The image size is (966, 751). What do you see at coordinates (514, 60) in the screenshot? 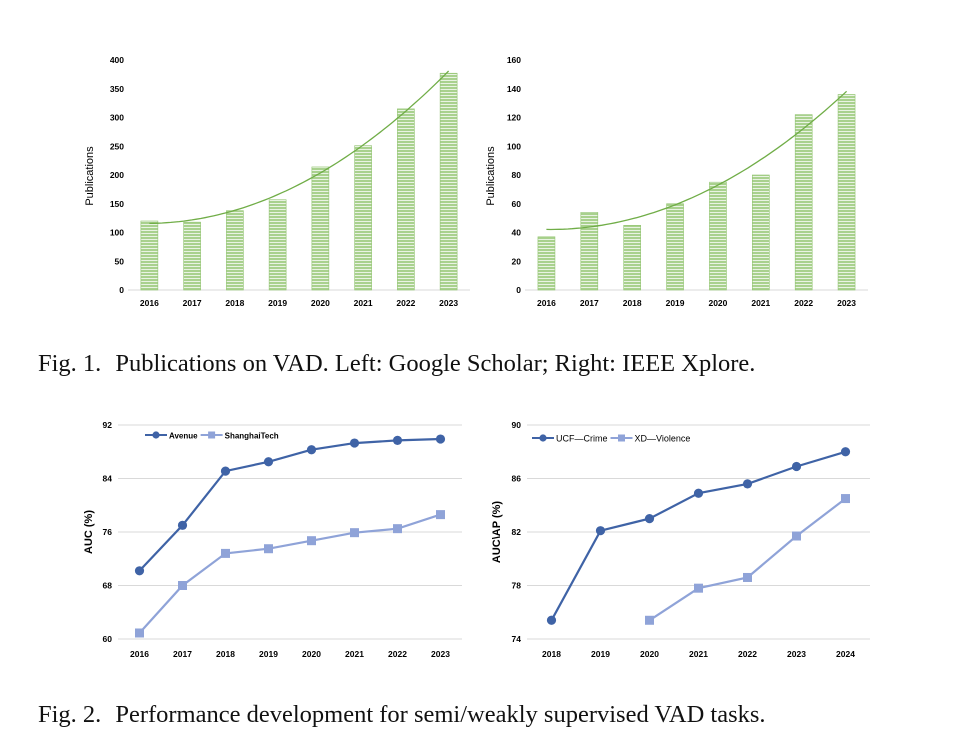
I see `y-tick-label: 160` at bounding box center [514, 60].